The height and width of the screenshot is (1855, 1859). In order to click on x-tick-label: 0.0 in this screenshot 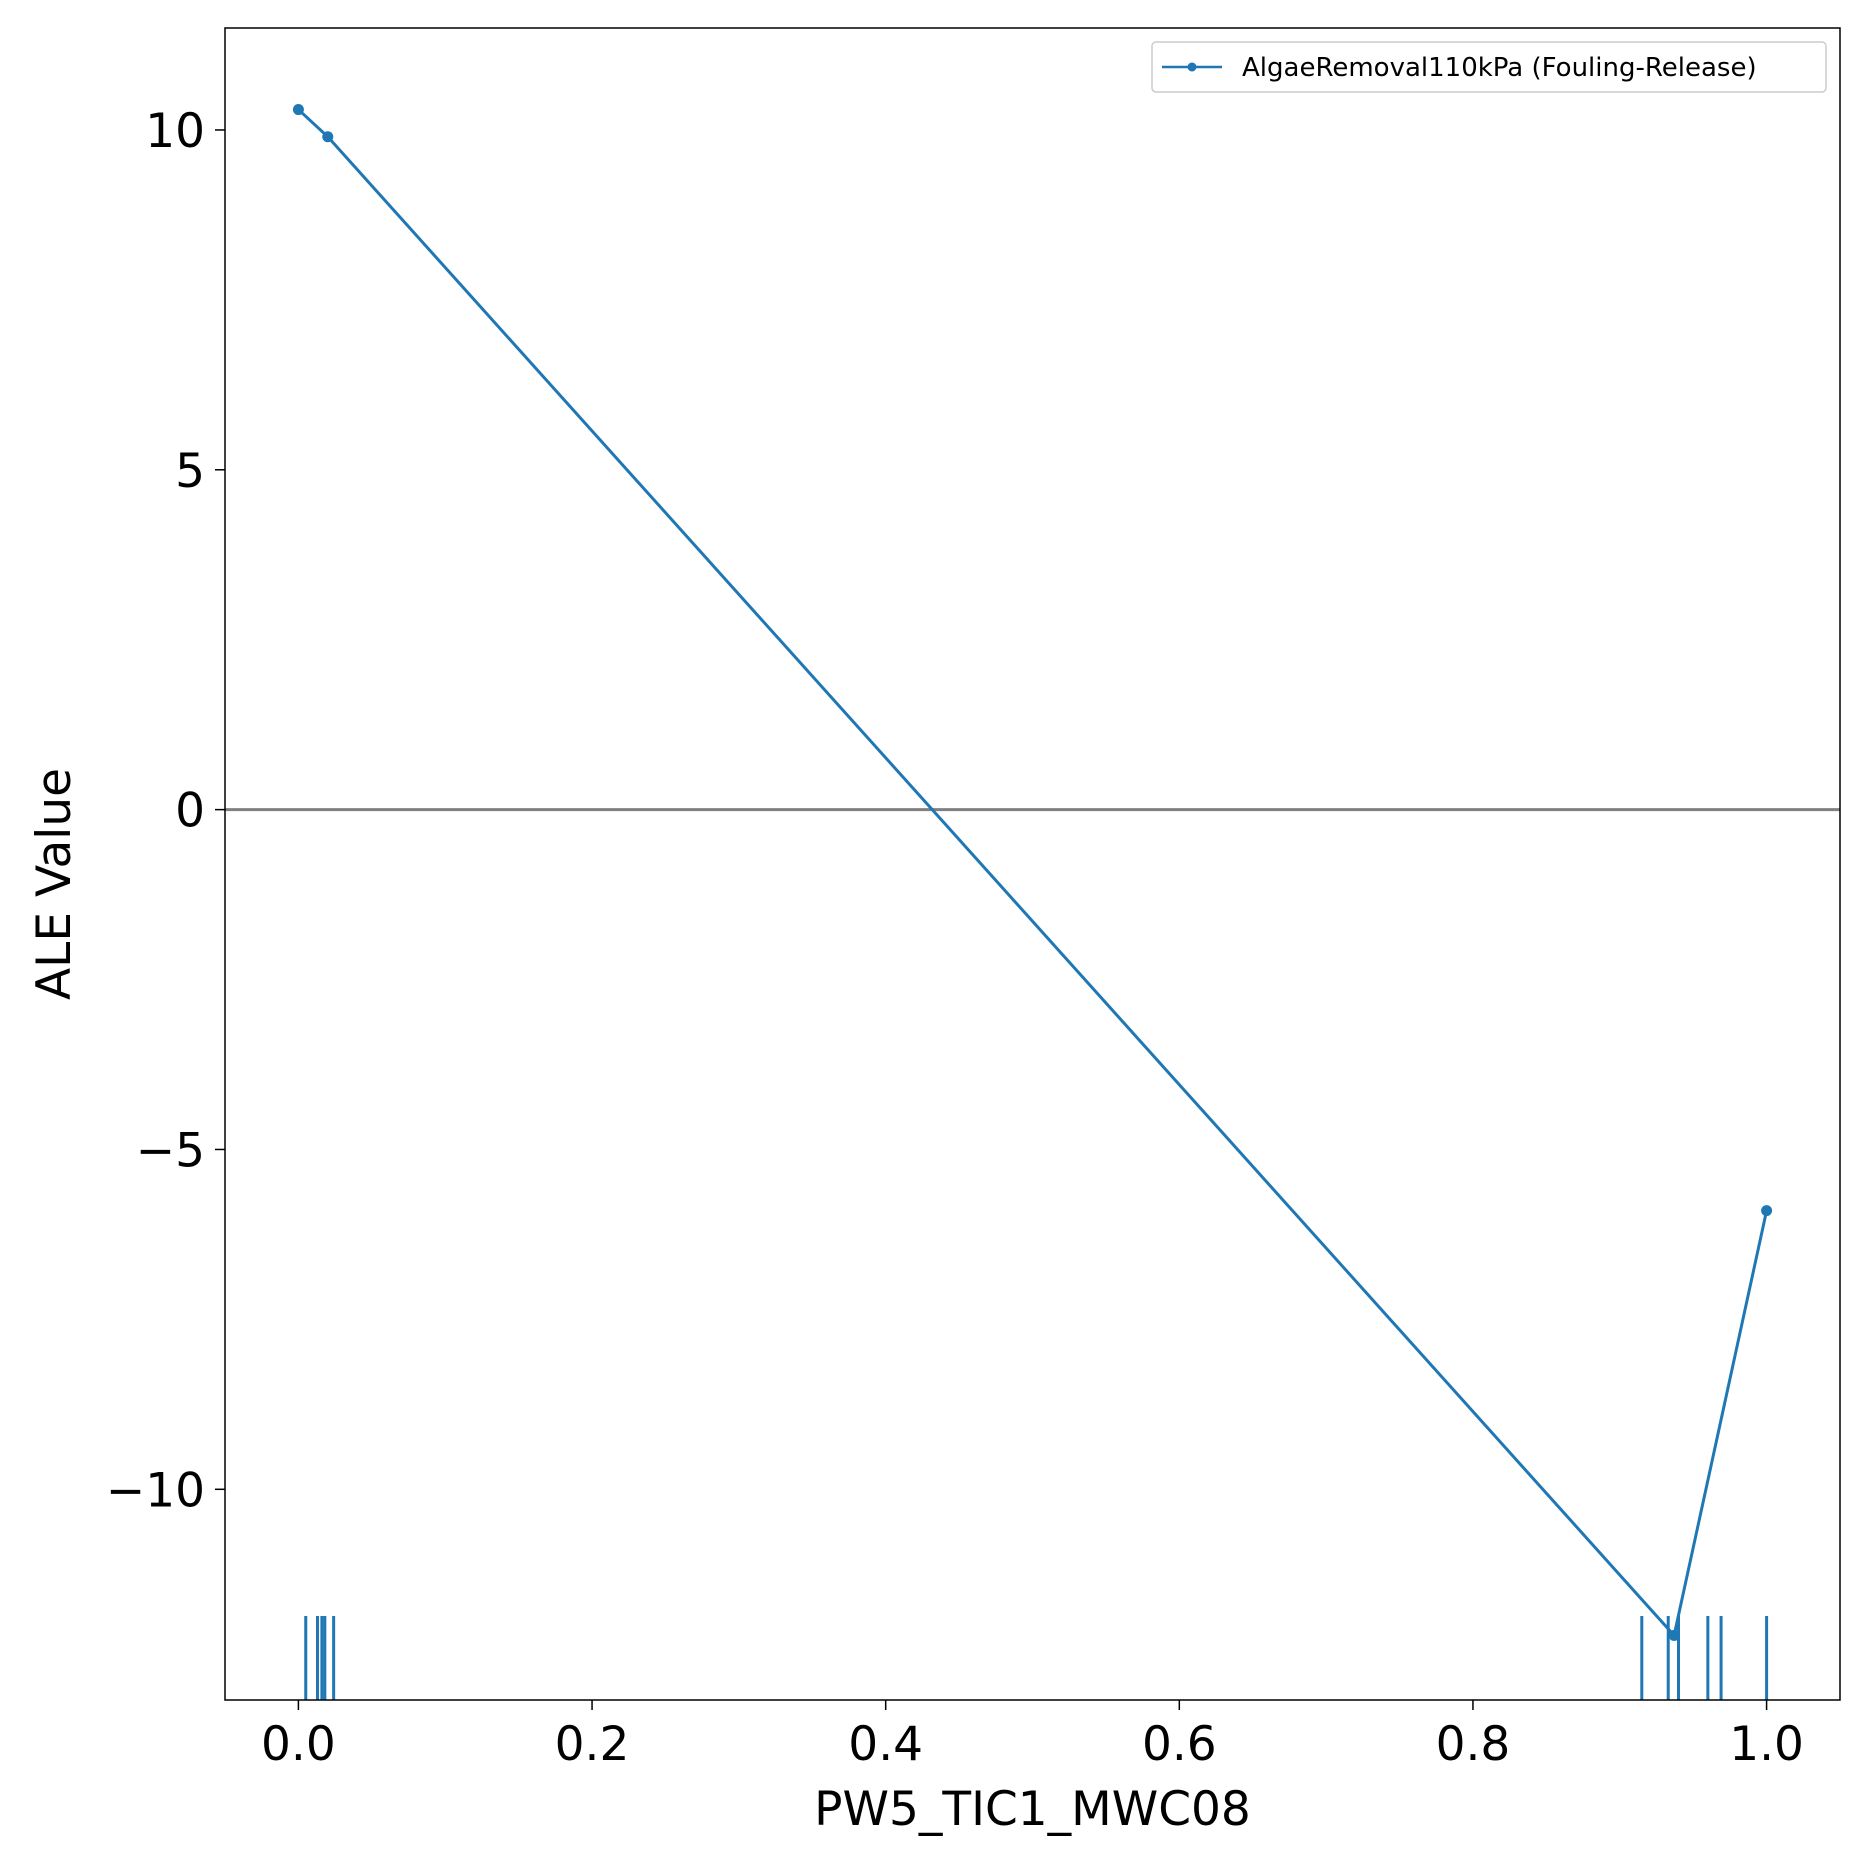, I will do `click(298, 1744)`.